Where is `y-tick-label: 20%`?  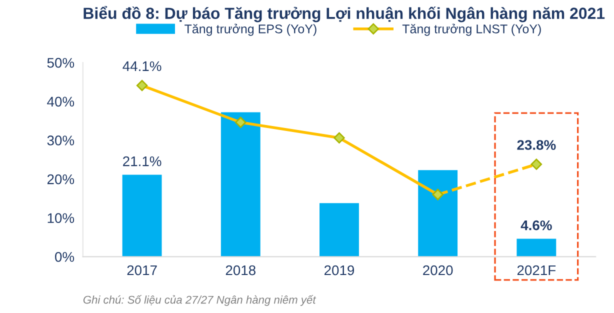
y-tick-label: 20% is located at coordinates (60, 179).